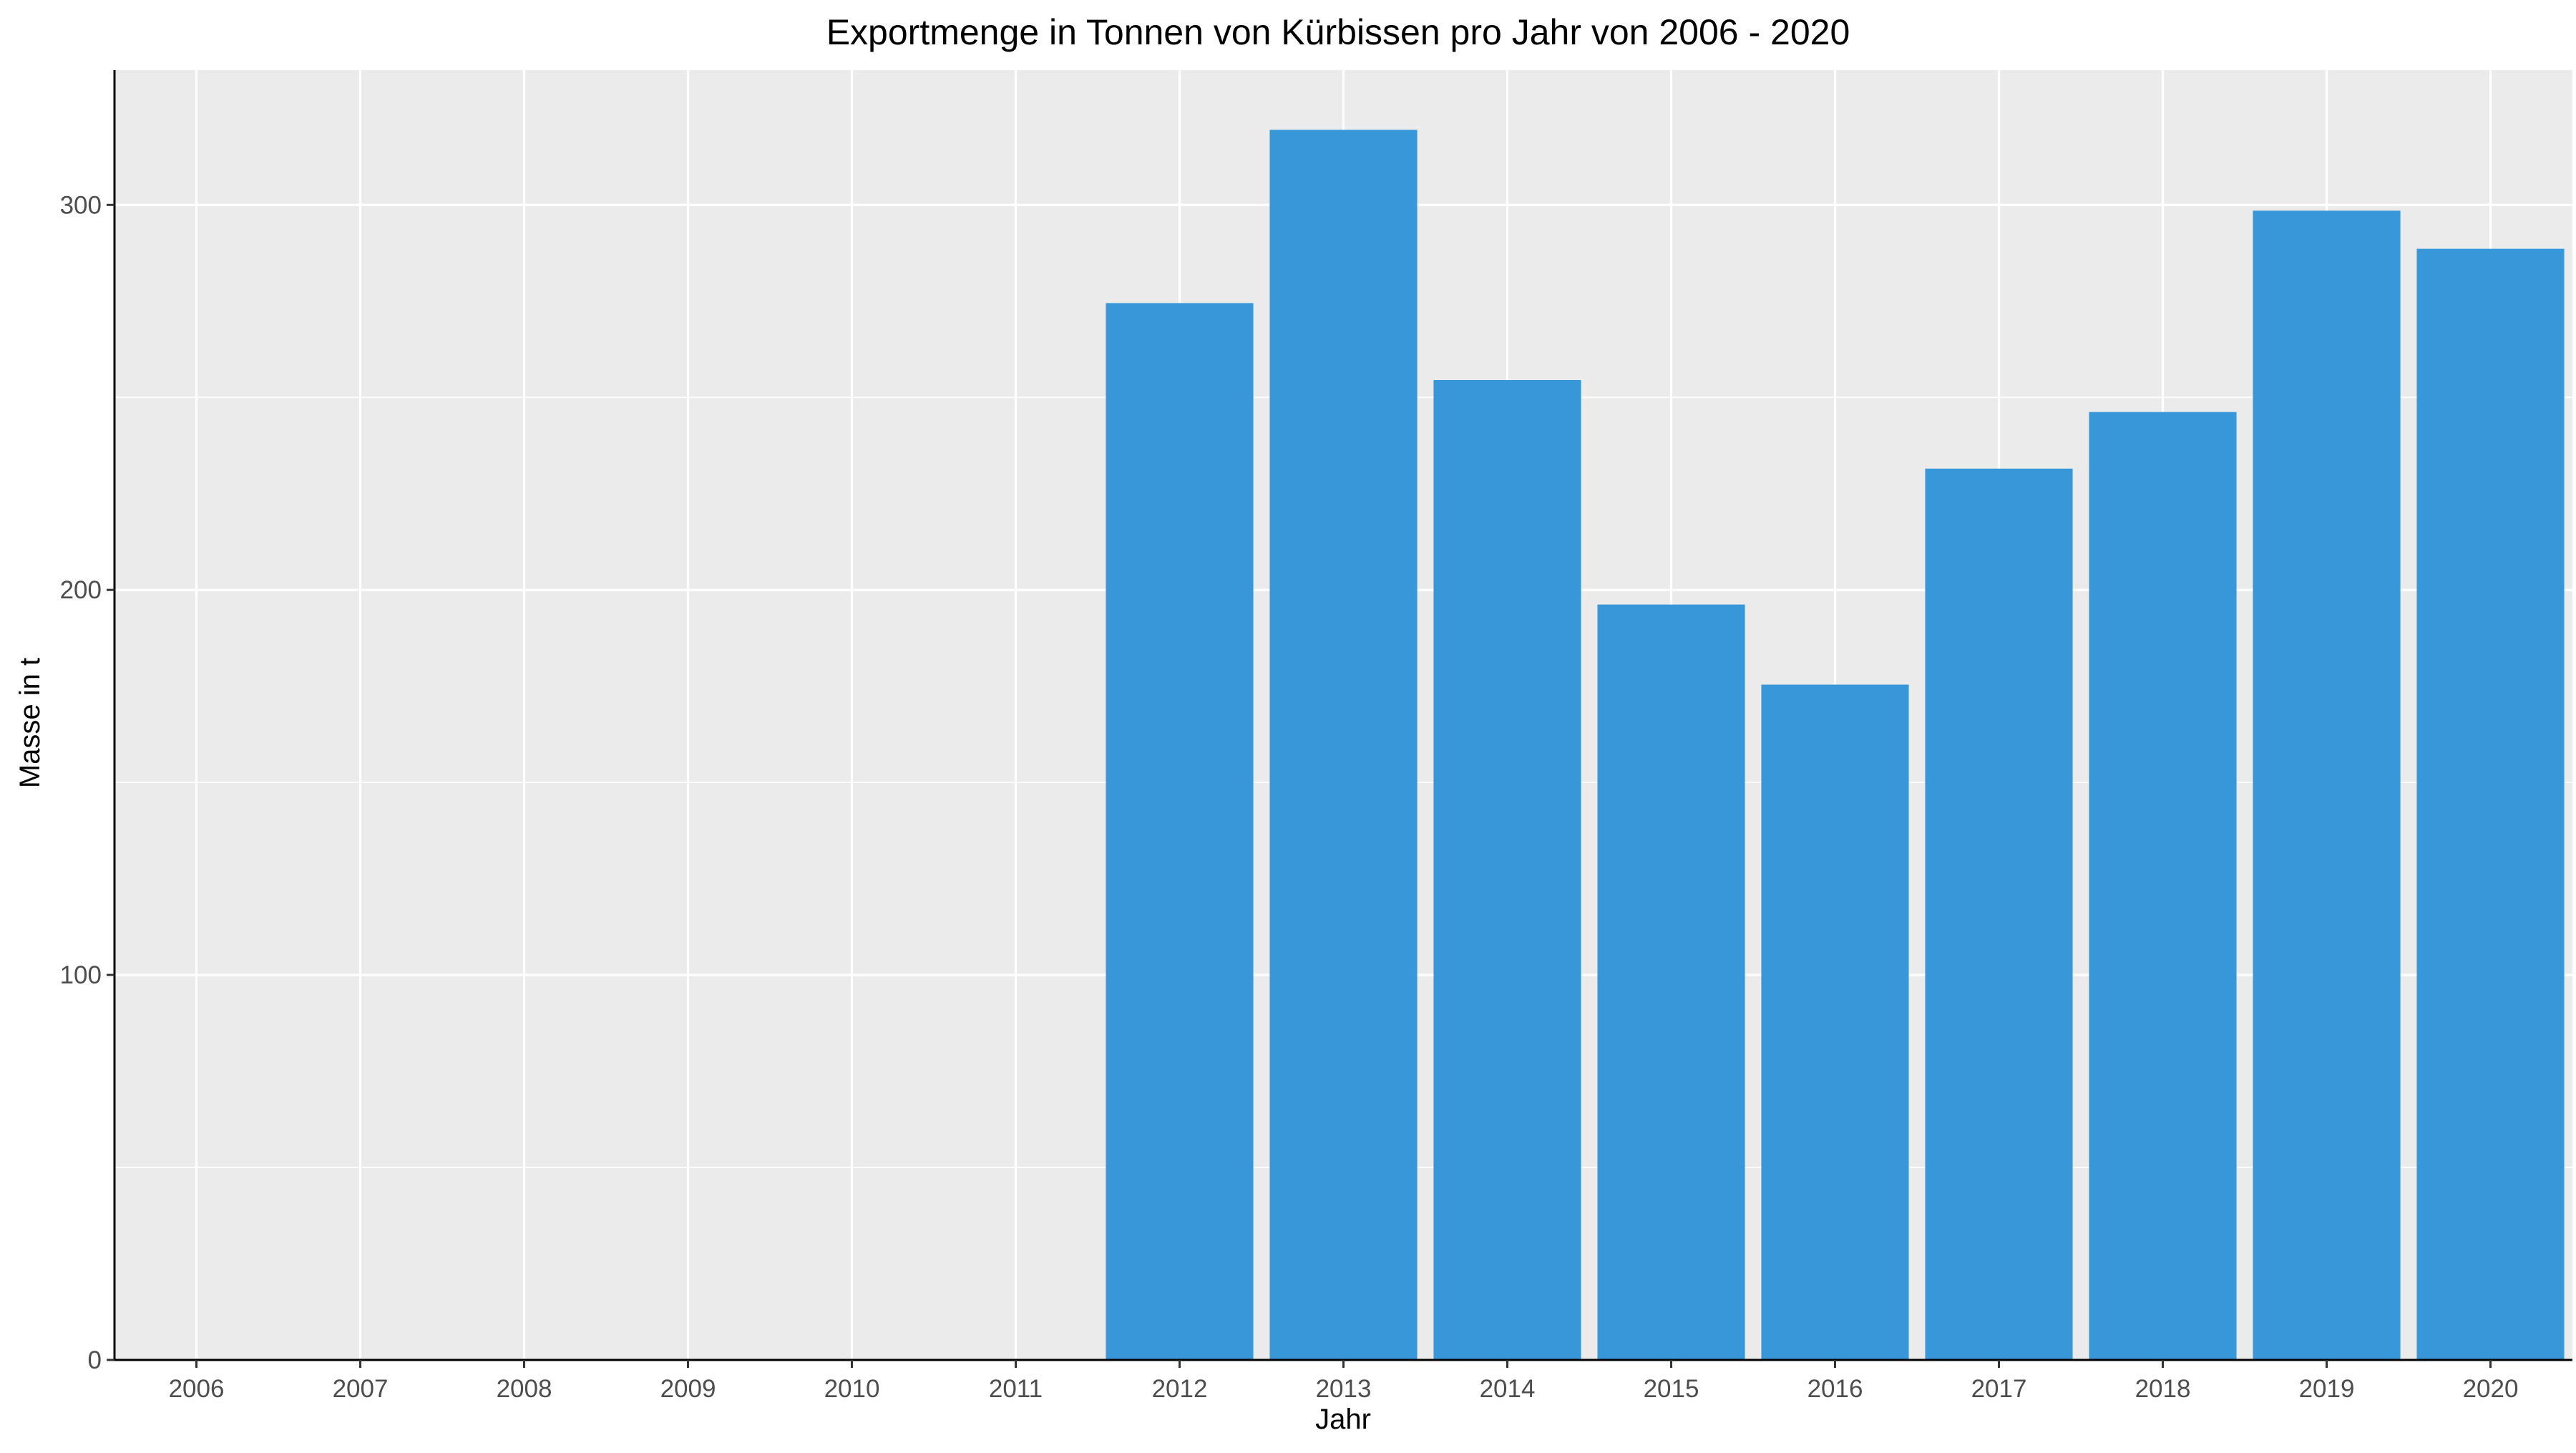  Describe the element at coordinates (1507, 870) in the screenshot. I see `bar-2014` at that location.